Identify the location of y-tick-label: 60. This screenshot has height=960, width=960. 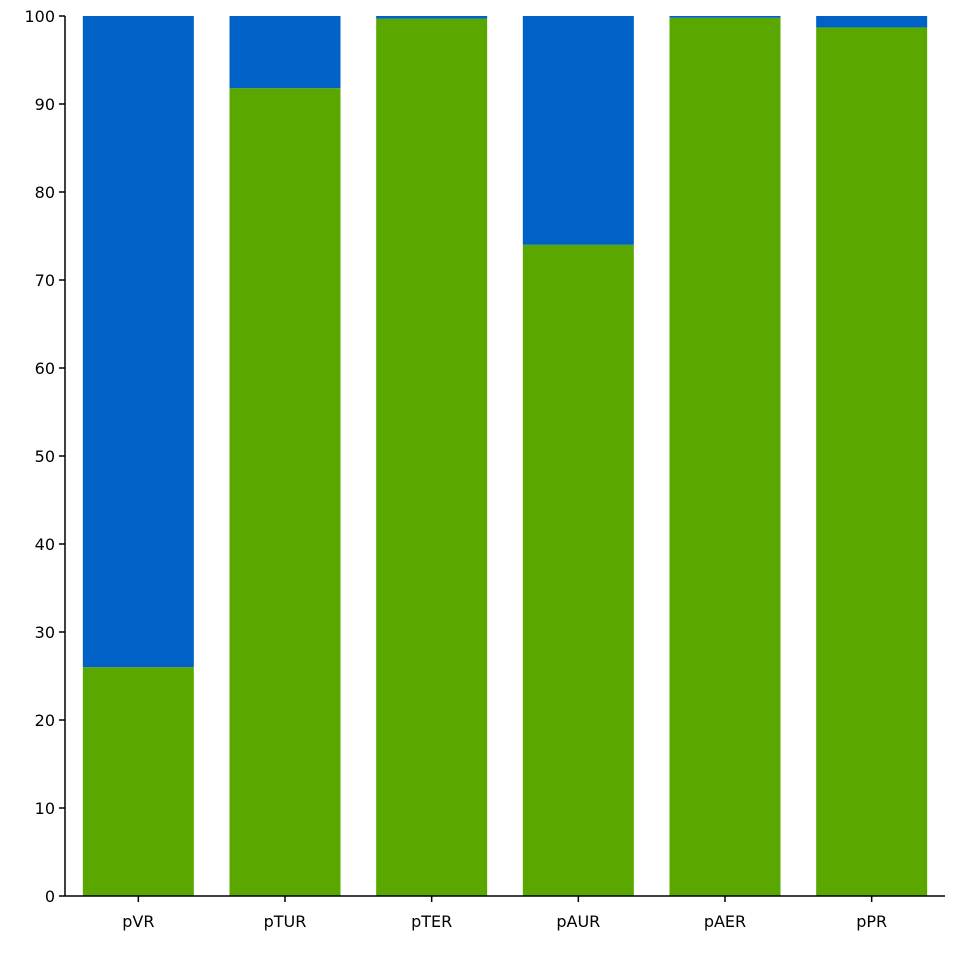
(45, 368).